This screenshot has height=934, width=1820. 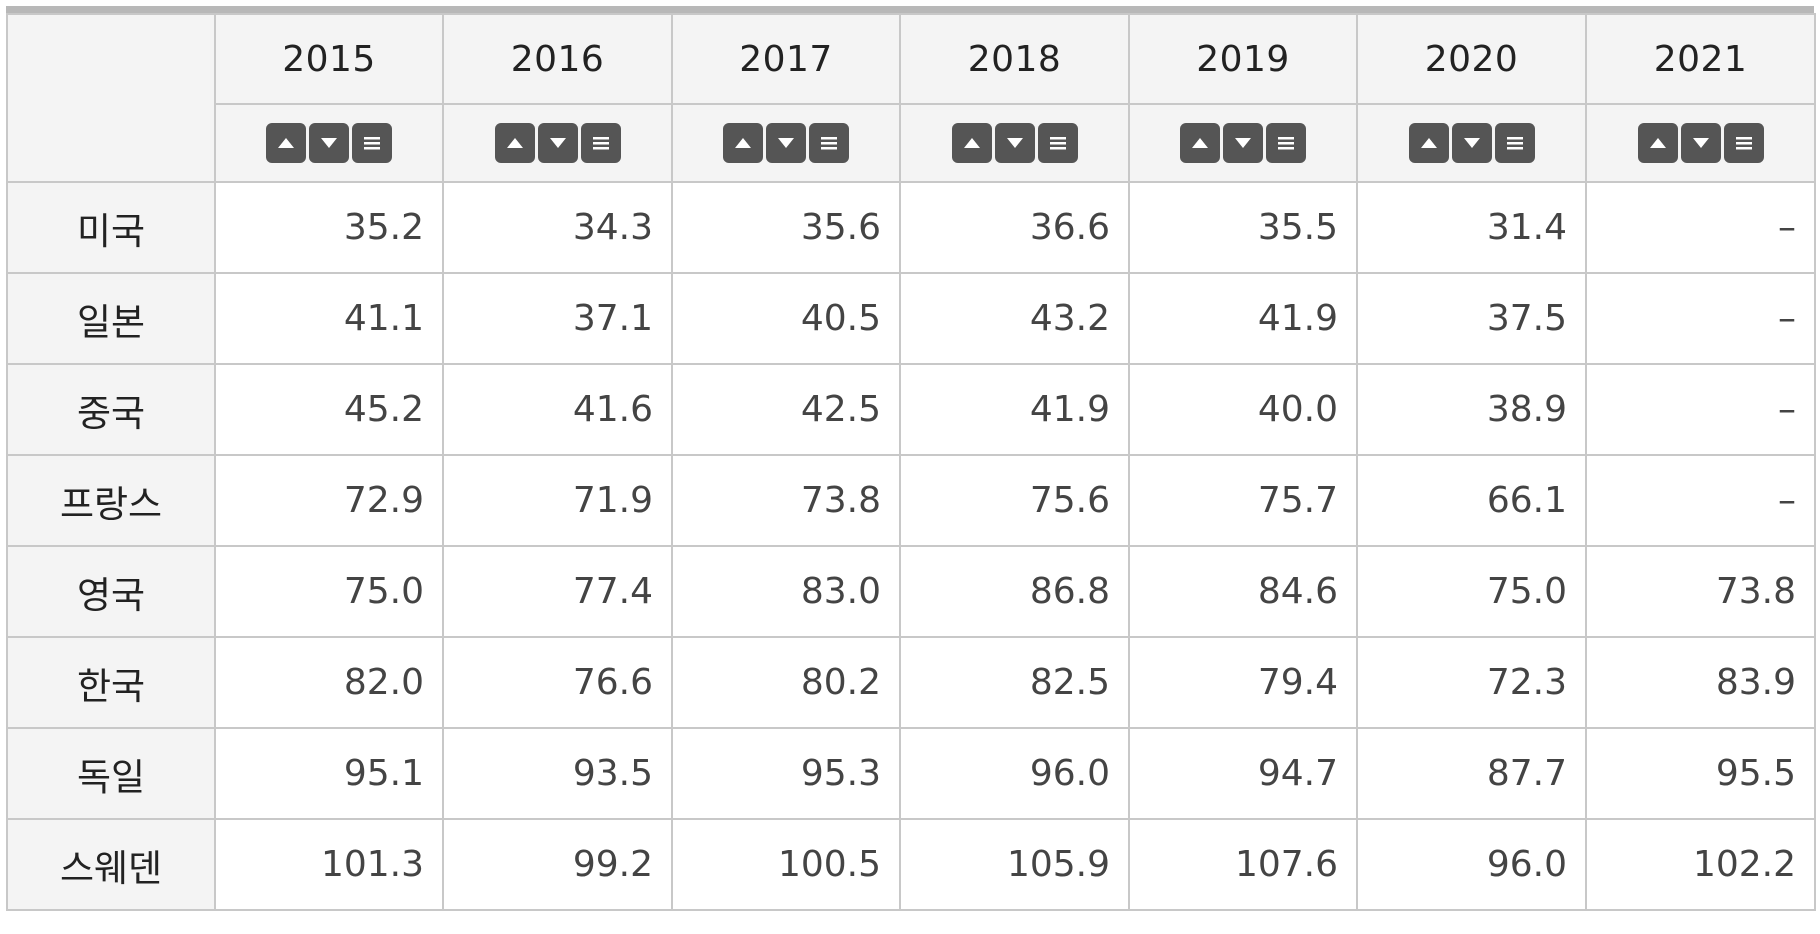 I want to click on table-cell-value: 36.6, so click(x=1014, y=227).